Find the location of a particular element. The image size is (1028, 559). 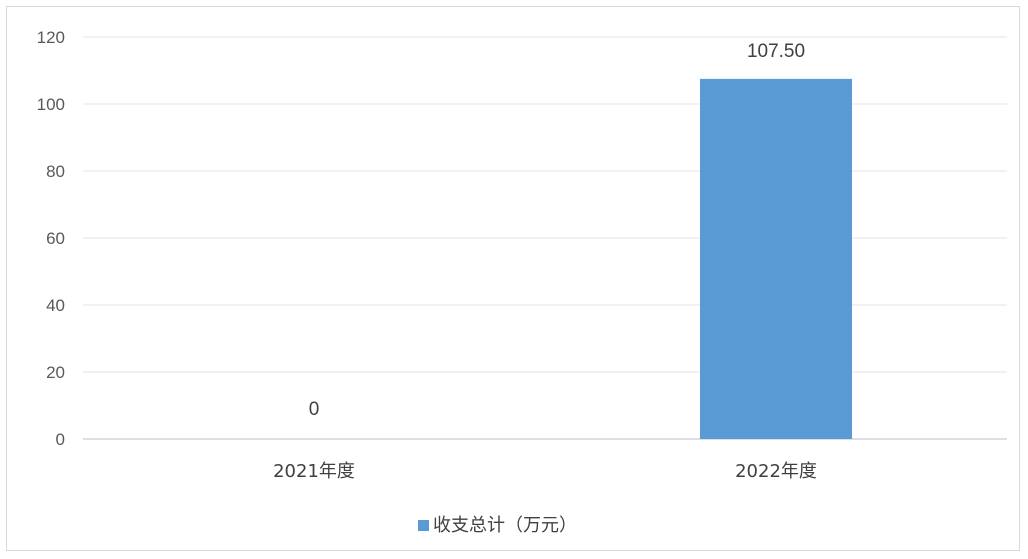

legend: 收支总计（万元） is located at coordinates (497, 525).